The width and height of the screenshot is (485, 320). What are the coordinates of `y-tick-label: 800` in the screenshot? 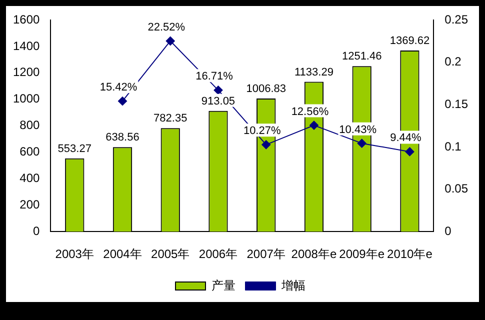 It's located at (30, 125).